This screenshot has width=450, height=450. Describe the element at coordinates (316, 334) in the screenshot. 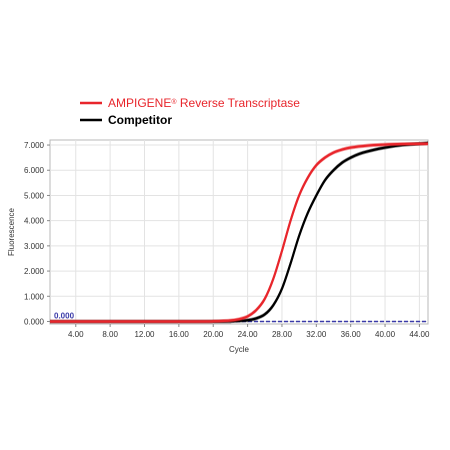

I see `x-tick-label: 32.00` at that location.